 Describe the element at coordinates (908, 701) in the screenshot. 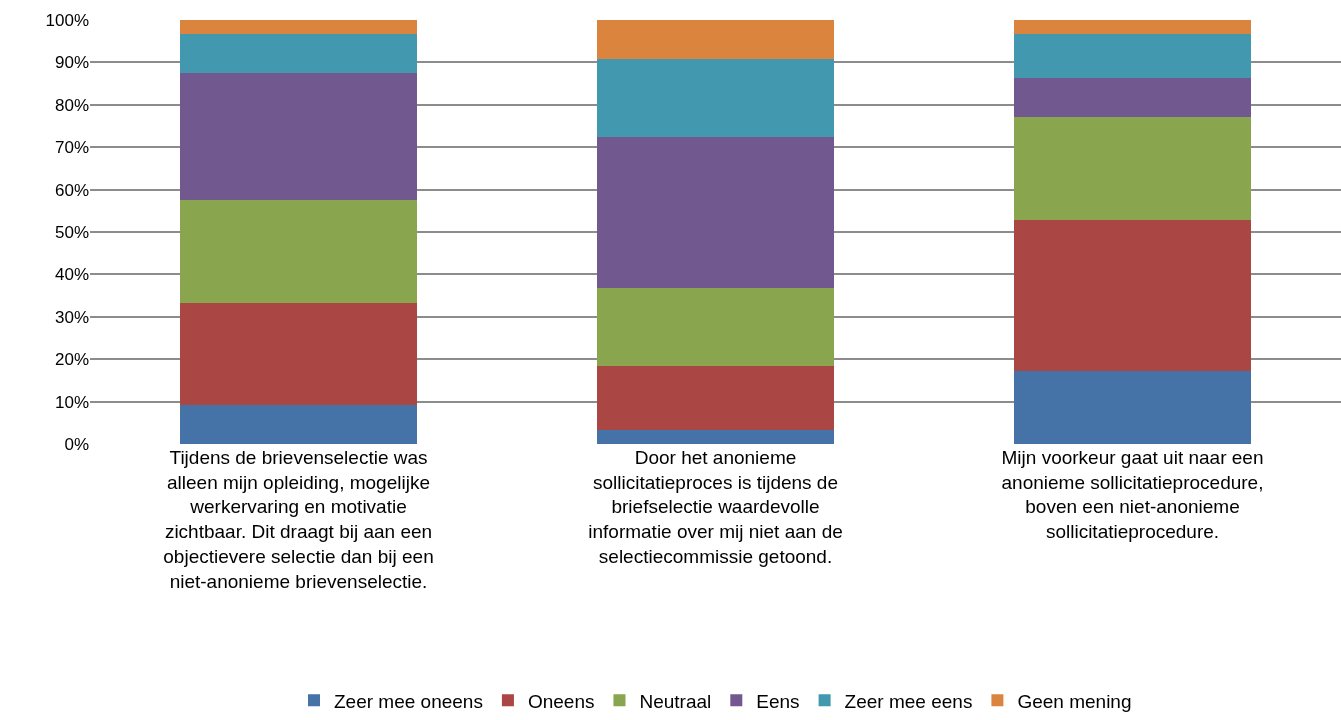

I see `legend-label: Zeer mee eens` at that location.